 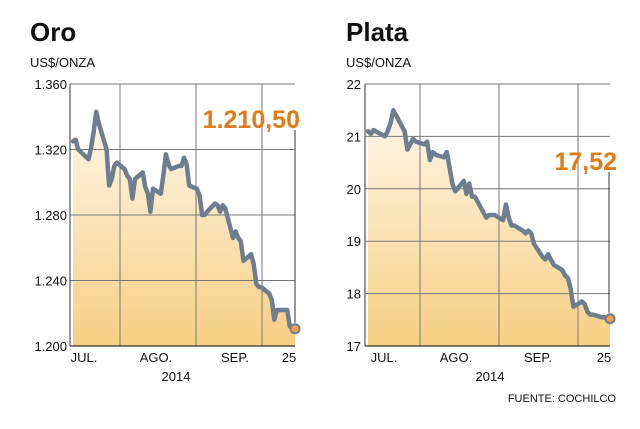 What do you see at coordinates (295, 329) in the screenshot?
I see `gold-last-point-marker` at bounding box center [295, 329].